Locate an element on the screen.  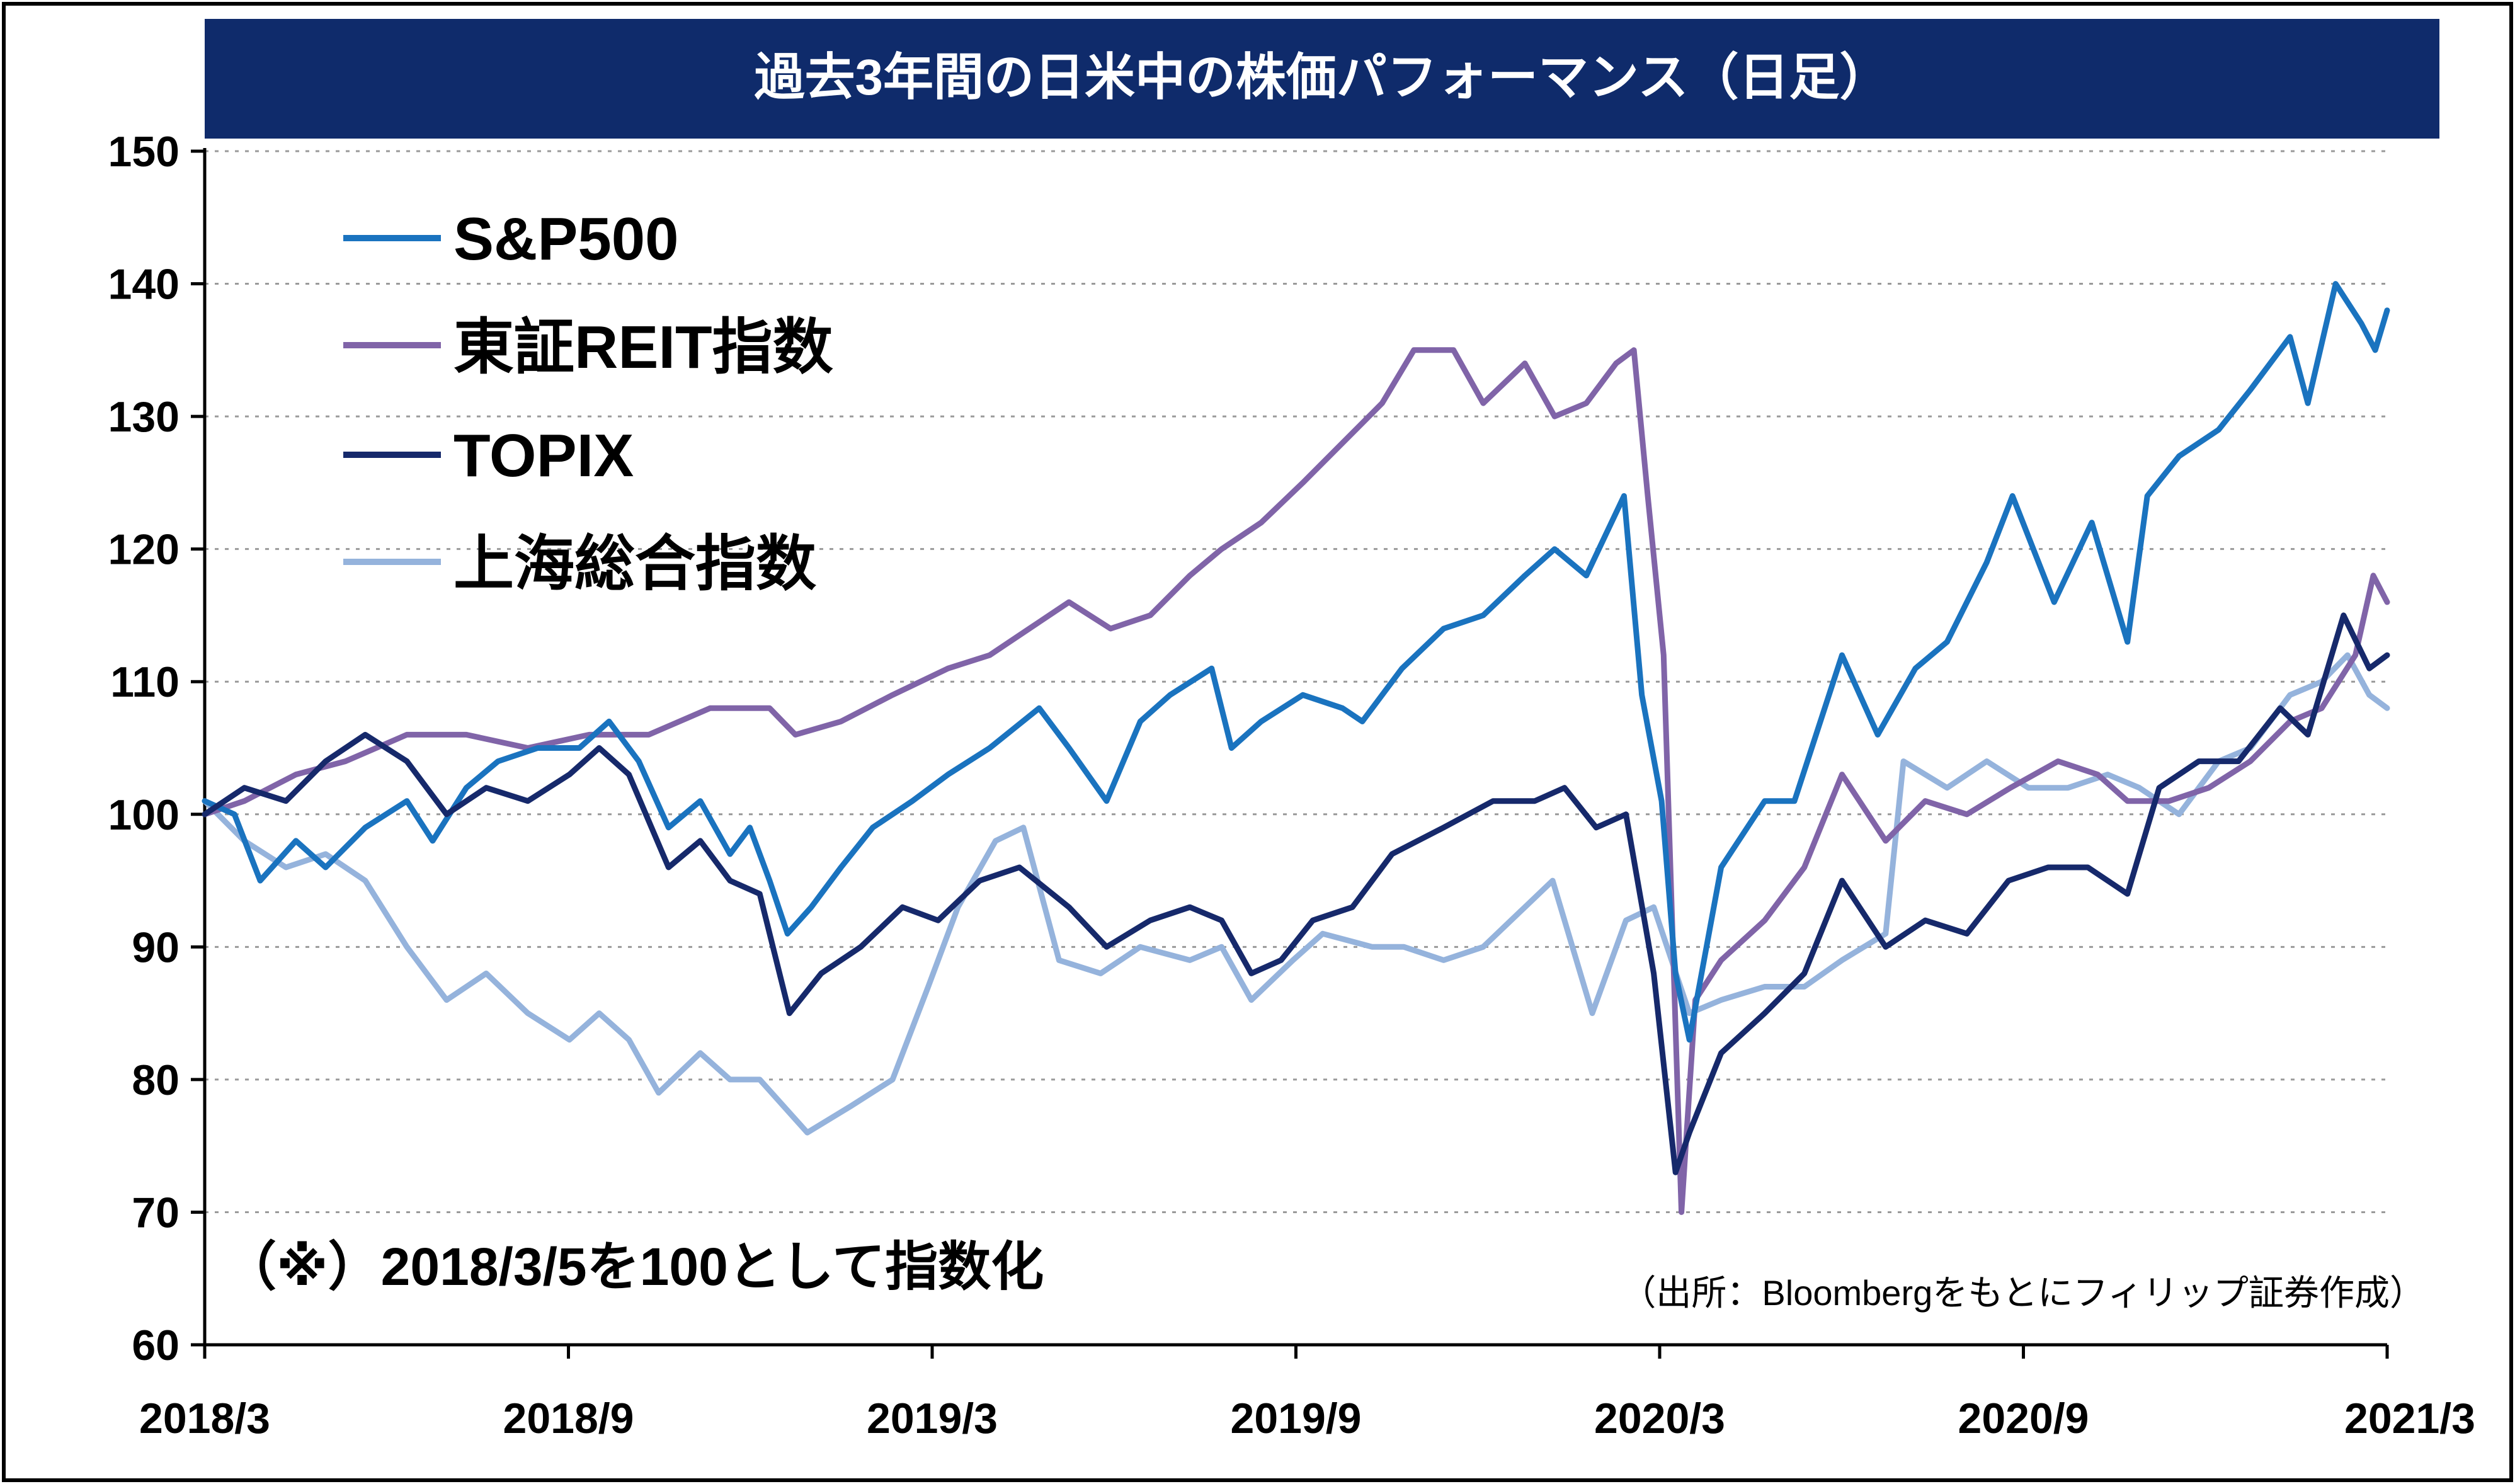
legend-label-shanghai: 上海総合指数 is located at coordinates (634, 564).